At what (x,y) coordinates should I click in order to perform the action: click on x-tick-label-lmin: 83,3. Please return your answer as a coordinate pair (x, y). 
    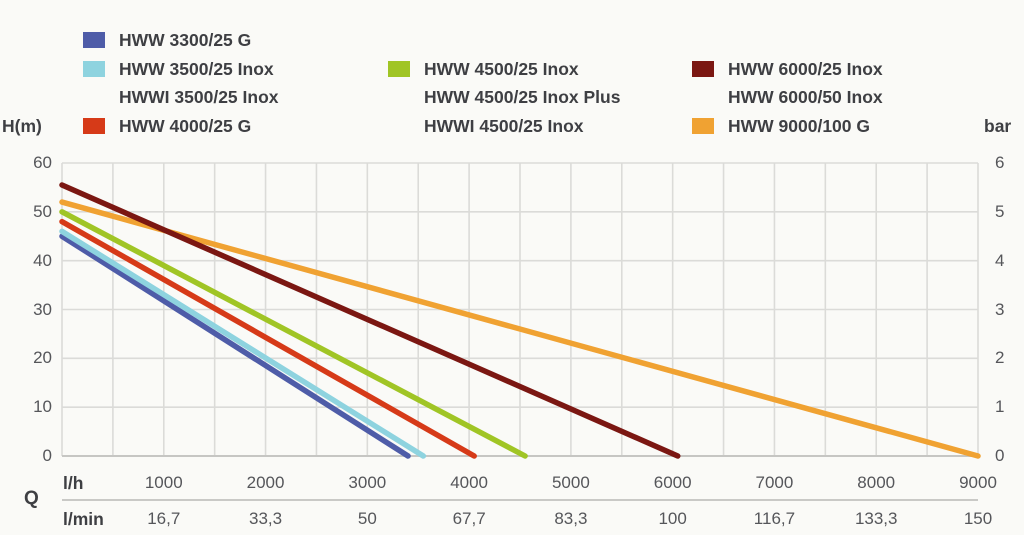
    Looking at the image, I should click on (571, 518).